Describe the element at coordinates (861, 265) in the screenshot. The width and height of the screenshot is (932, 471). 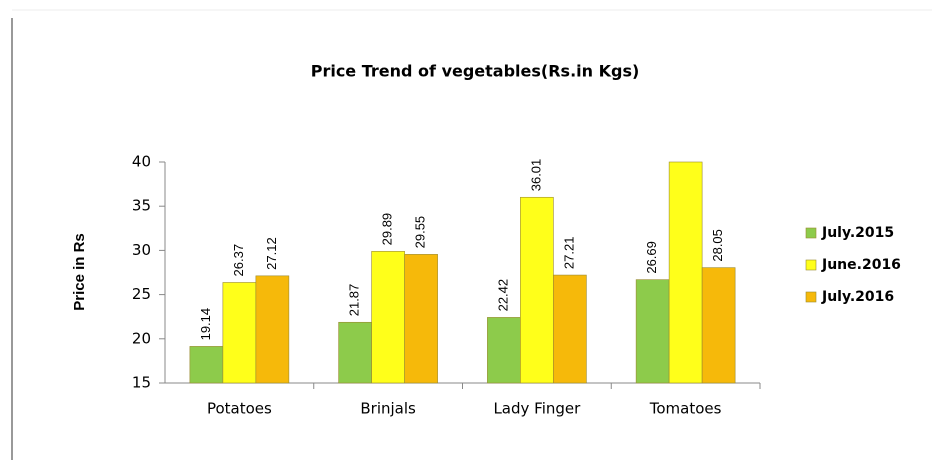
I see `legend-label: June.2016` at that location.